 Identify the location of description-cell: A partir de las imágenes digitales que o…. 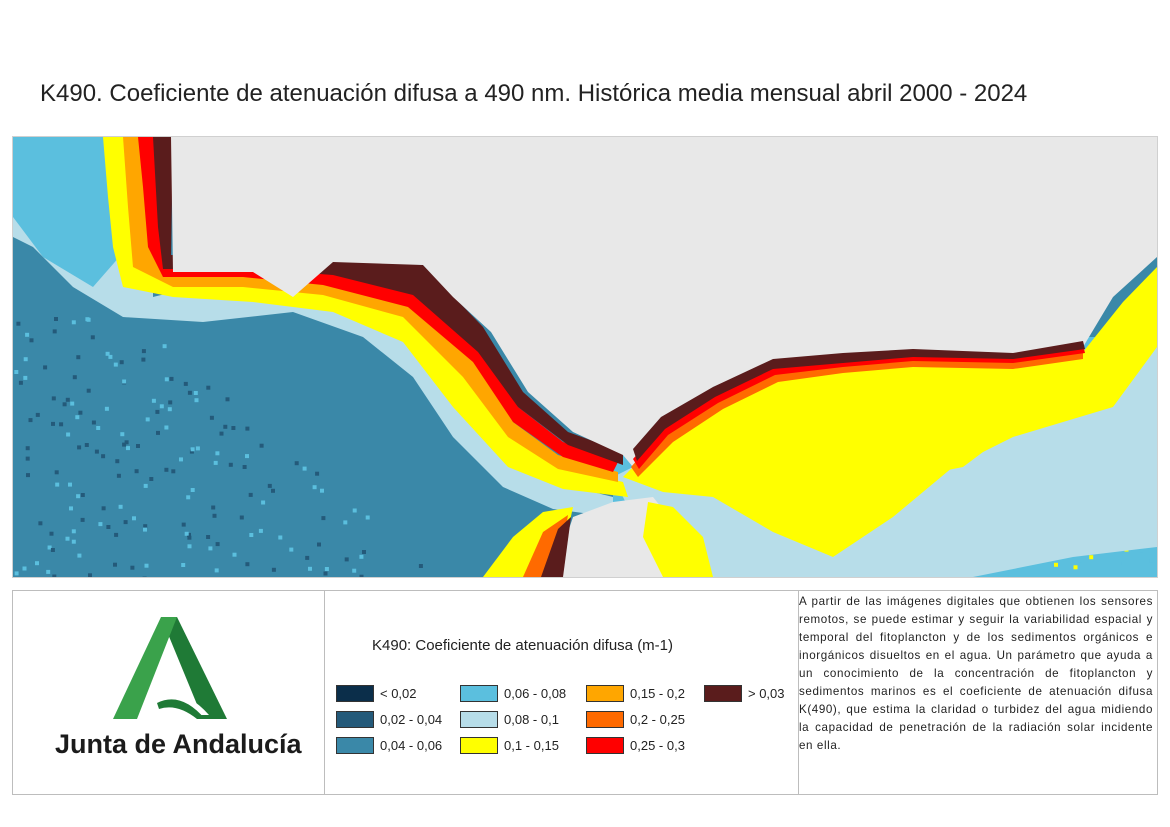
(976, 693).